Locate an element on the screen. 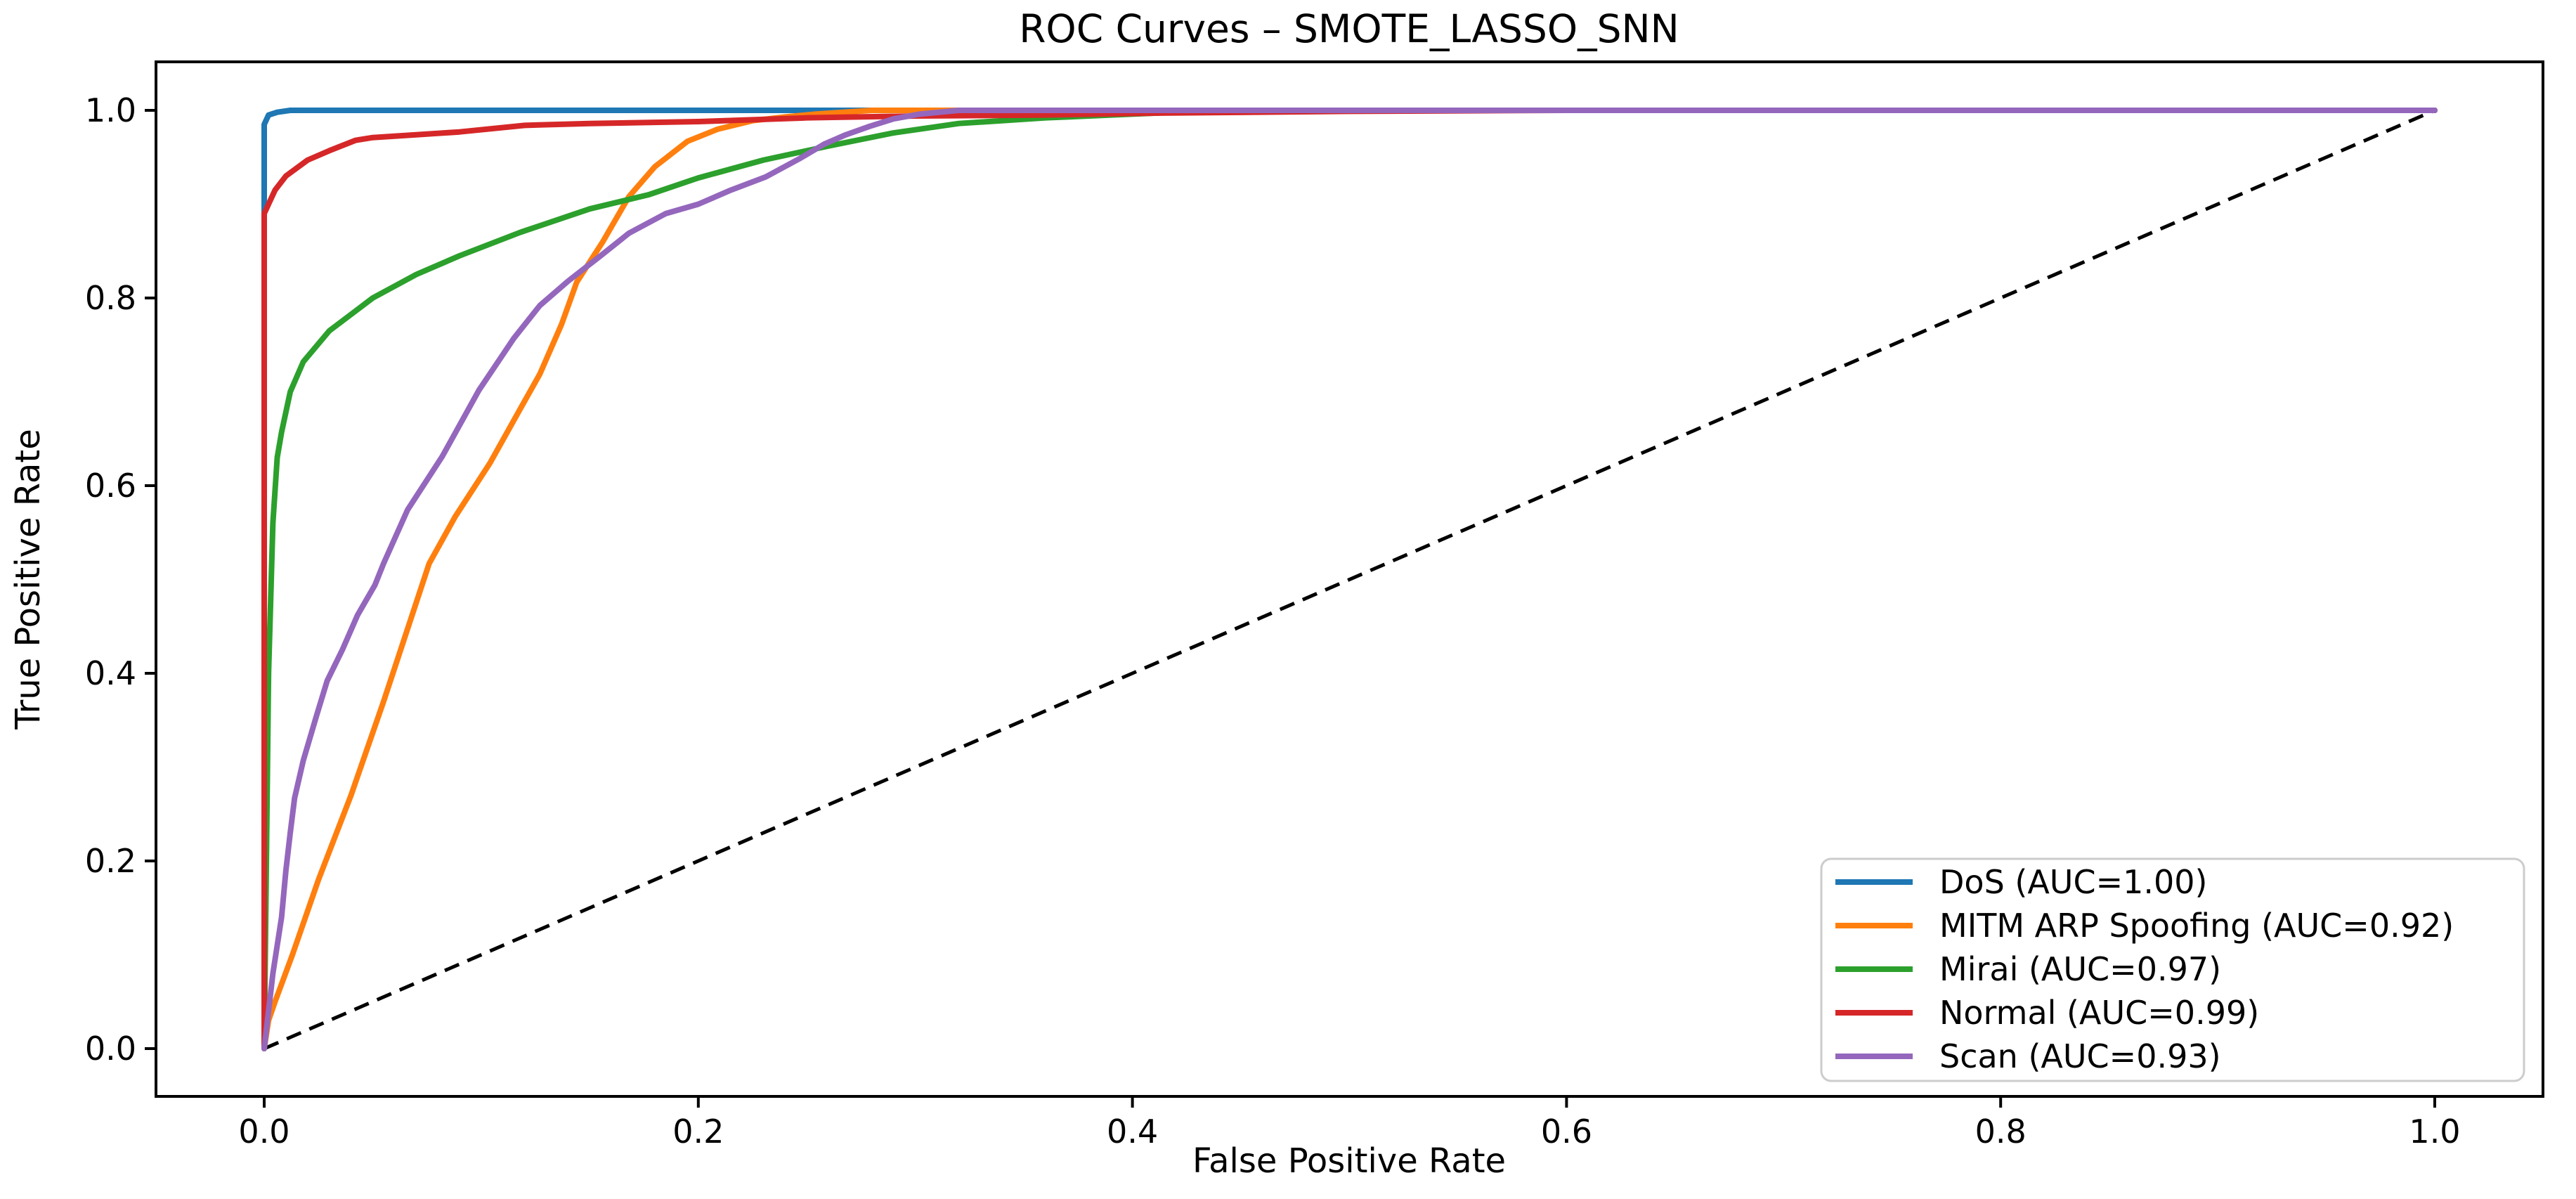 This screenshot has width=2576, height=1199. y-tick-label: 0.4 is located at coordinates (110, 673).